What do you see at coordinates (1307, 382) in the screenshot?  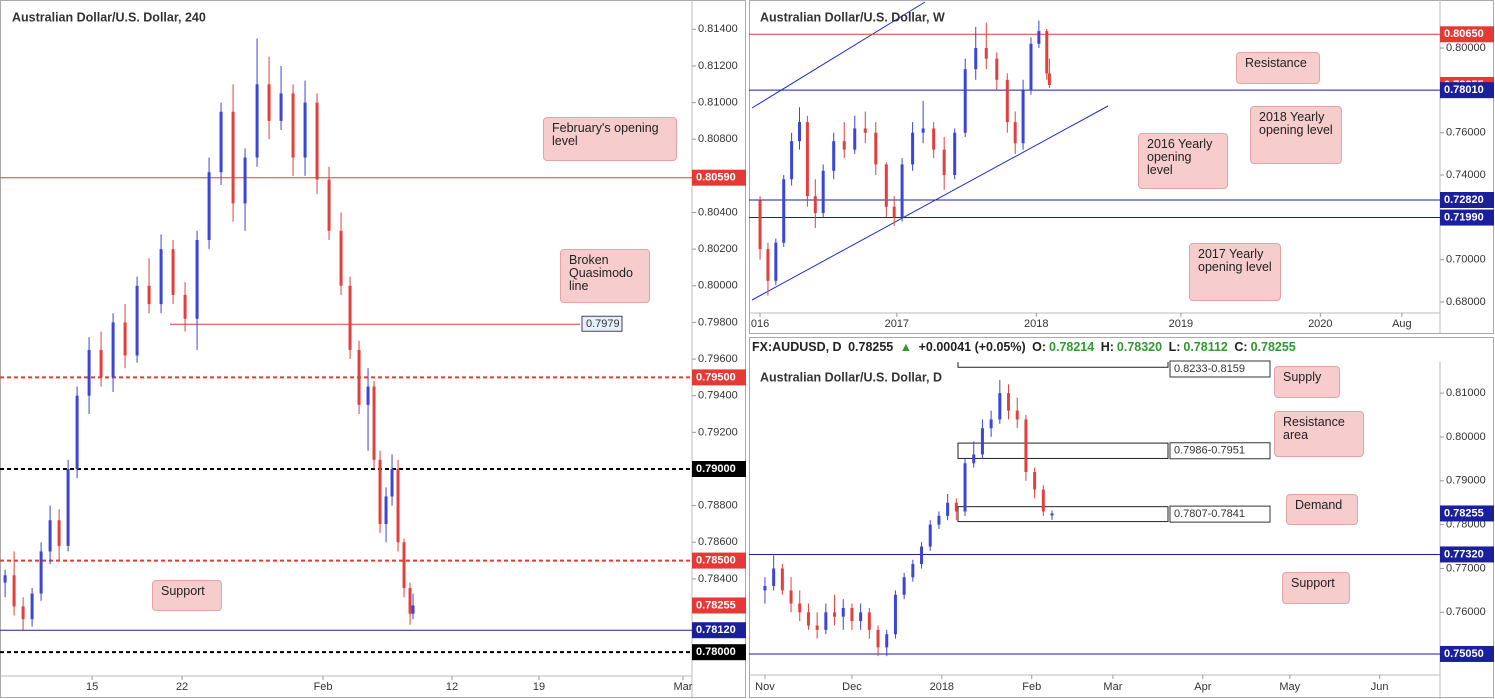 I see `callout: Supply` at bounding box center [1307, 382].